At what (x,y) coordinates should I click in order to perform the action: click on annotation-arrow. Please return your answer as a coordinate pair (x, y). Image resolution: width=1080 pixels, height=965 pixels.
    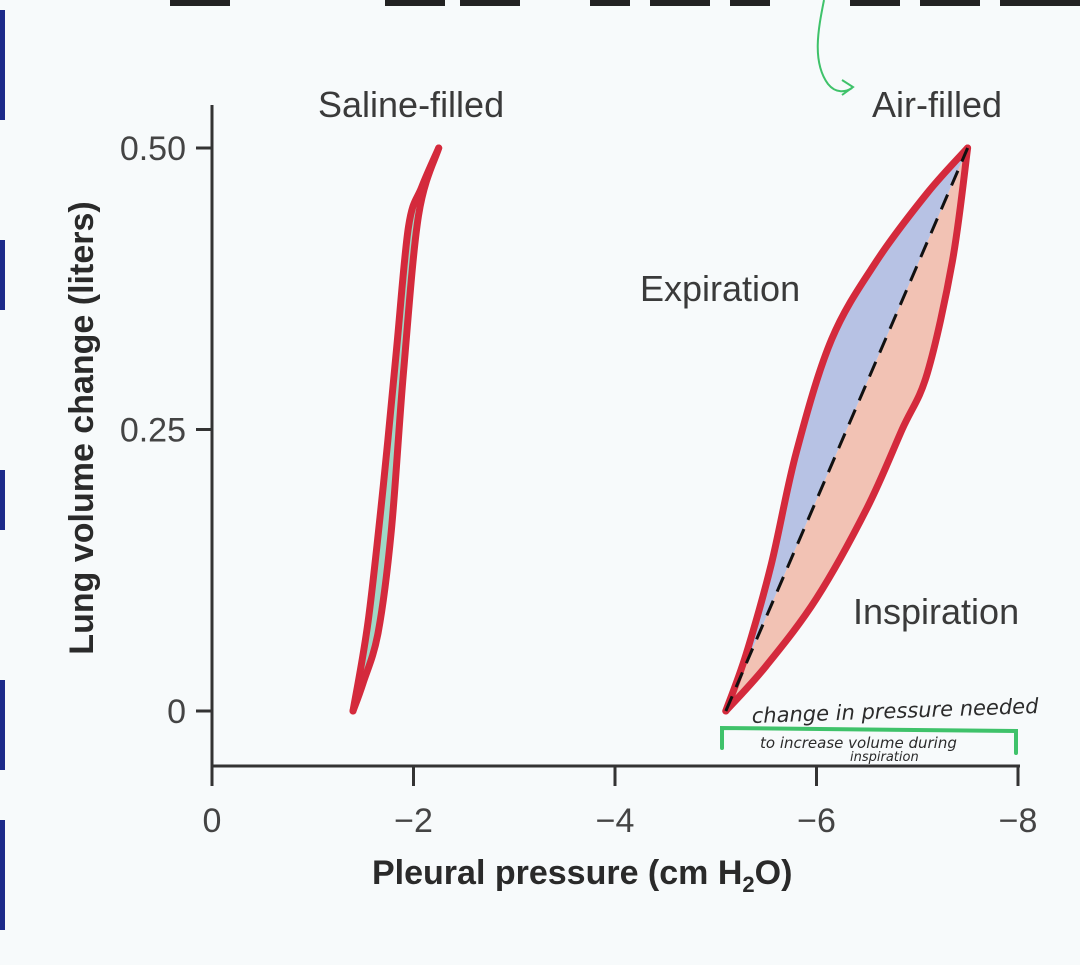
    Looking at the image, I should click on (834, 46).